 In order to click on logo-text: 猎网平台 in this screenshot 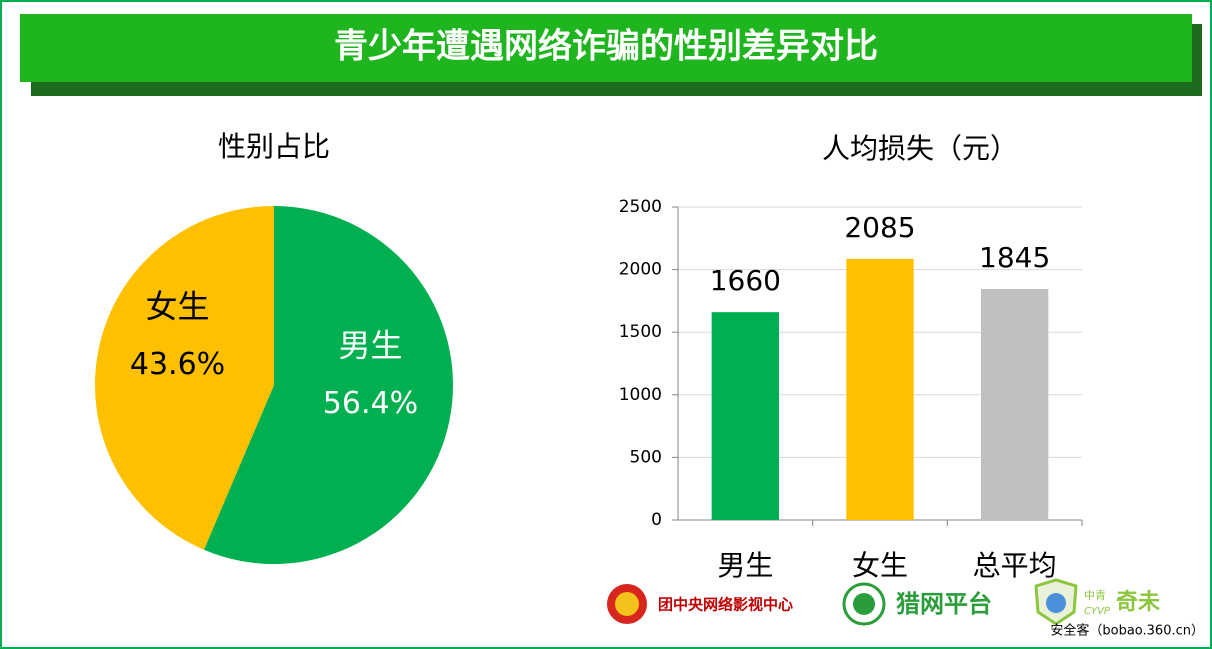, I will do `click(944, 604)`.